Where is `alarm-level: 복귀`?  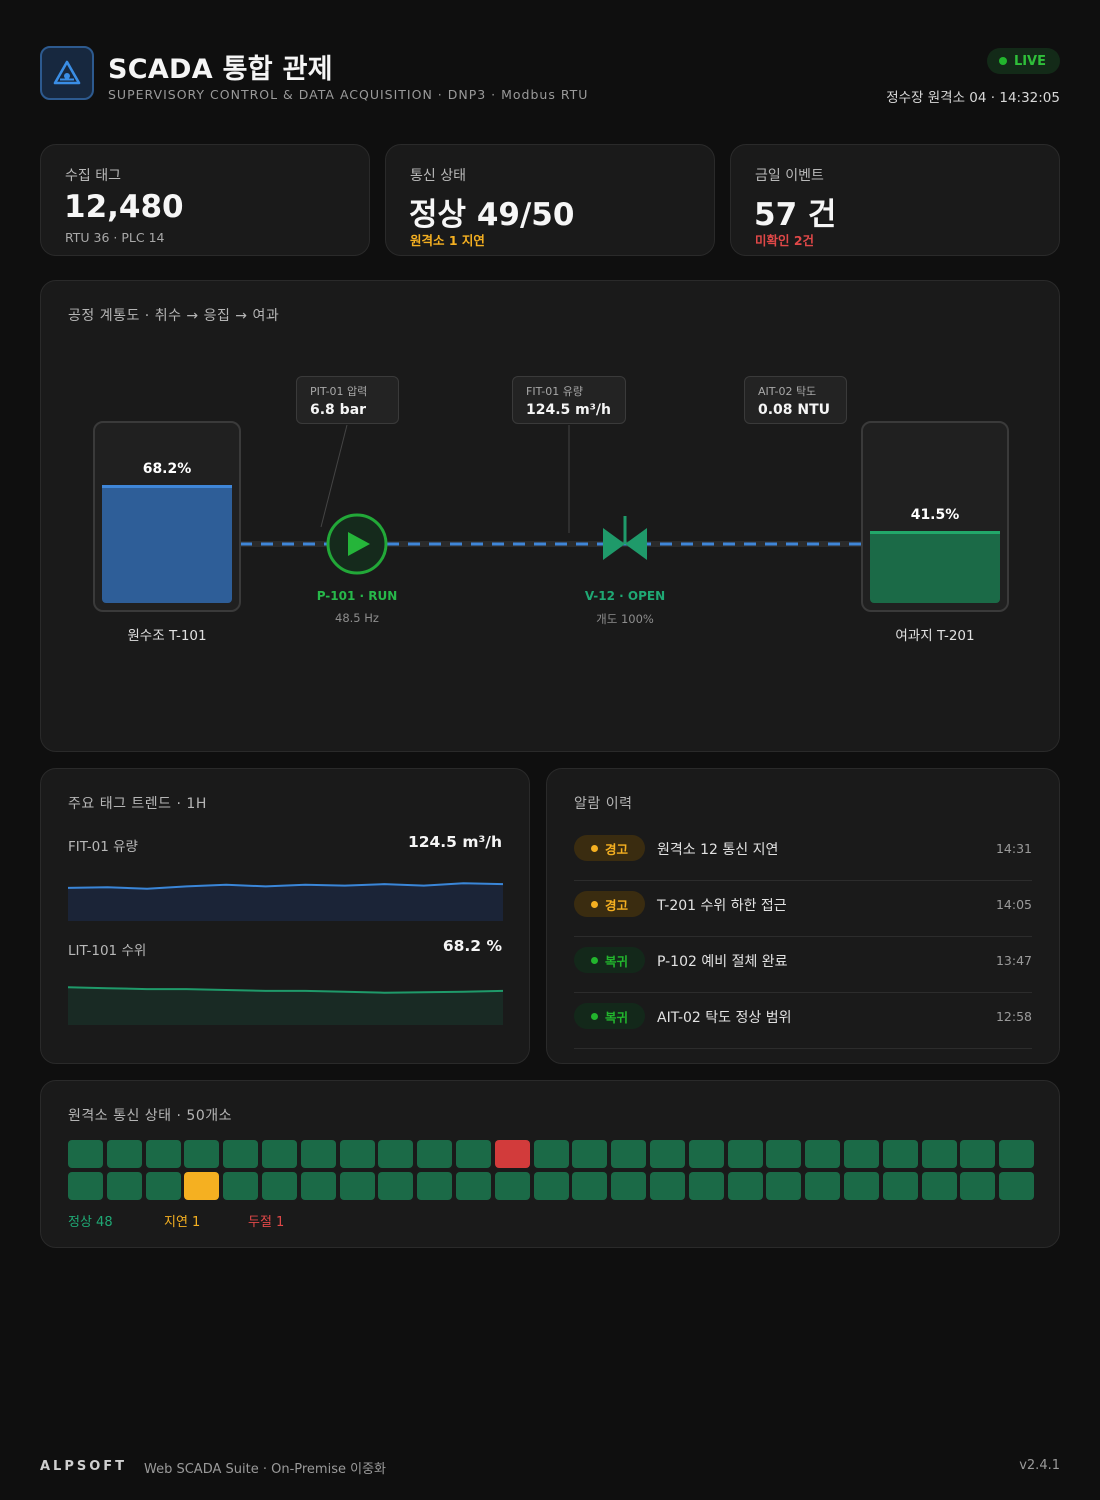 alarm-level: 복귀 is located at coordinates (616, 1017).